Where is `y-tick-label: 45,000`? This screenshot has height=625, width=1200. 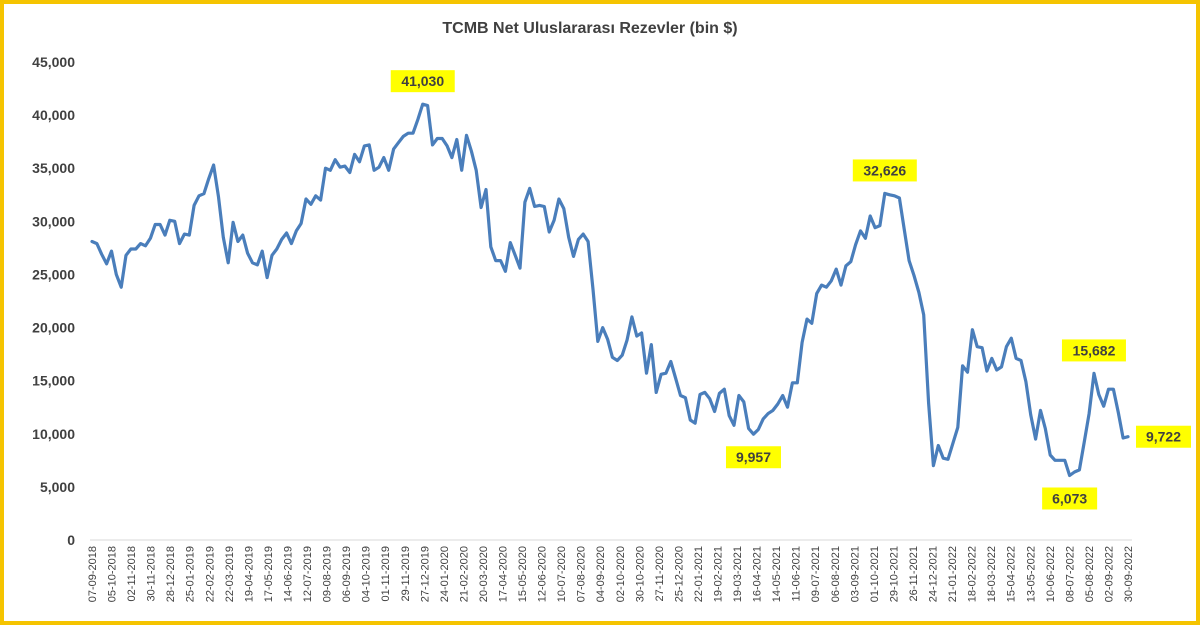
y-tick-label: 45,000 is located at coordinates (53, 62).